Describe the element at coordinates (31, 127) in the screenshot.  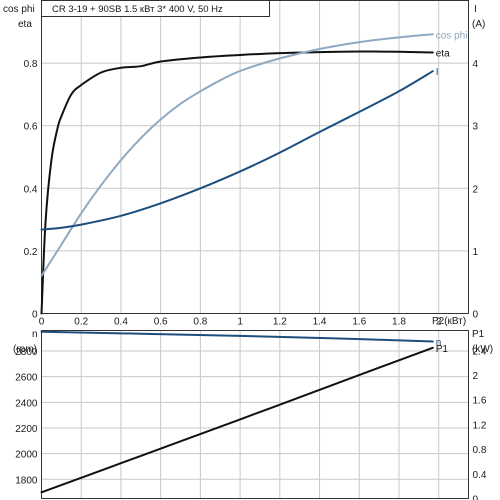
I see `y-tick-label-left: 0.6` at that location.